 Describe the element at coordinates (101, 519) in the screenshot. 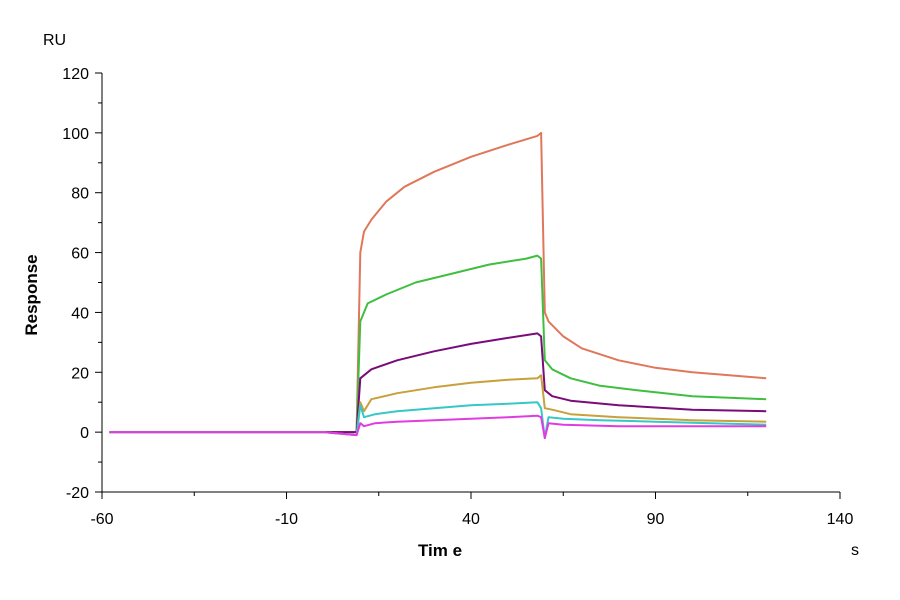

I see `x-tick-label: -60` at that location.